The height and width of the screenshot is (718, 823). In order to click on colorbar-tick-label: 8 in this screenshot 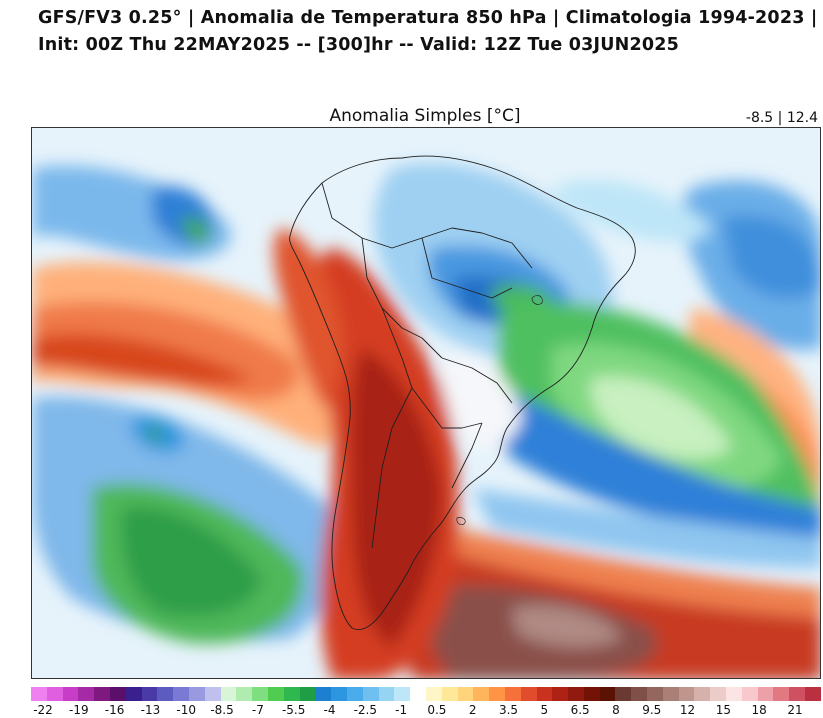, I will do `click(616, 710)`.